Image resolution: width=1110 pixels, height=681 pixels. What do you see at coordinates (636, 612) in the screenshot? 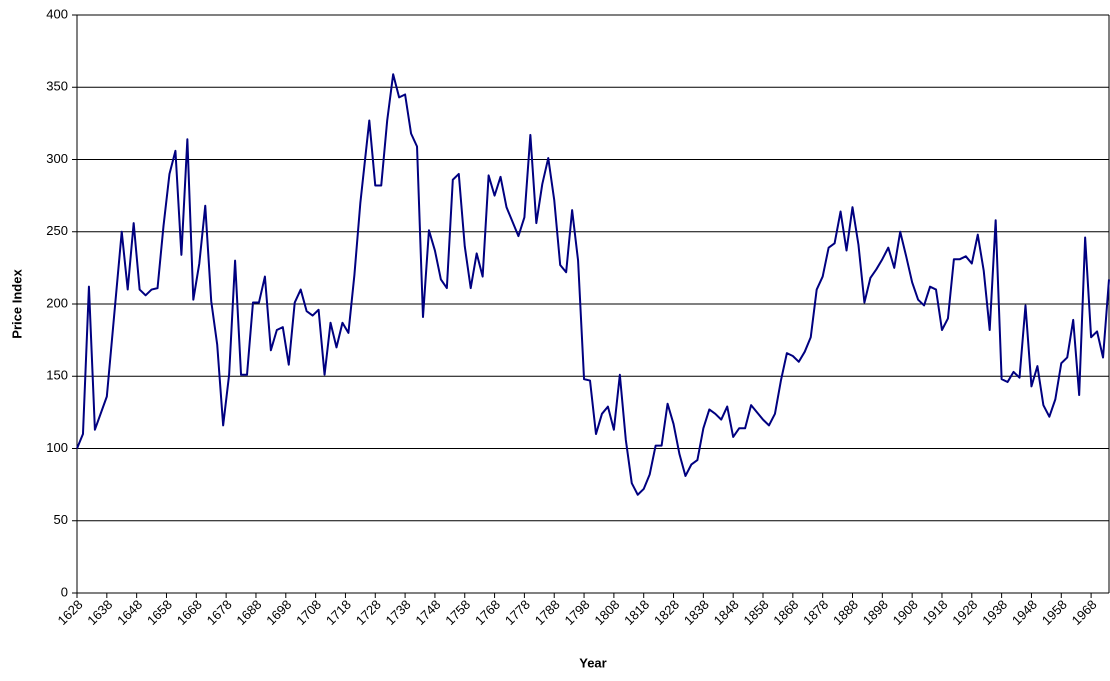
I see `x-tick-label: 1818` at bounding box center [636, 612].